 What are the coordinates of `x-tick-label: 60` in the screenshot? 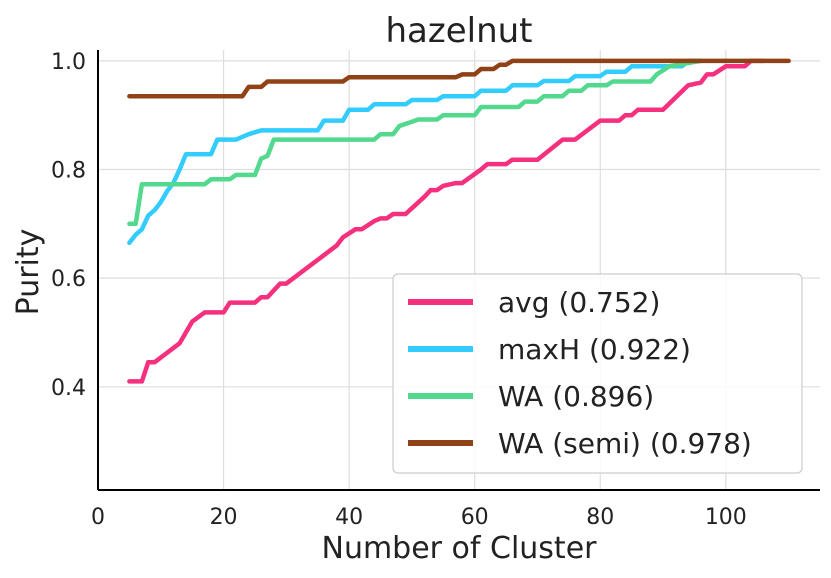 It's located at (475, 517).